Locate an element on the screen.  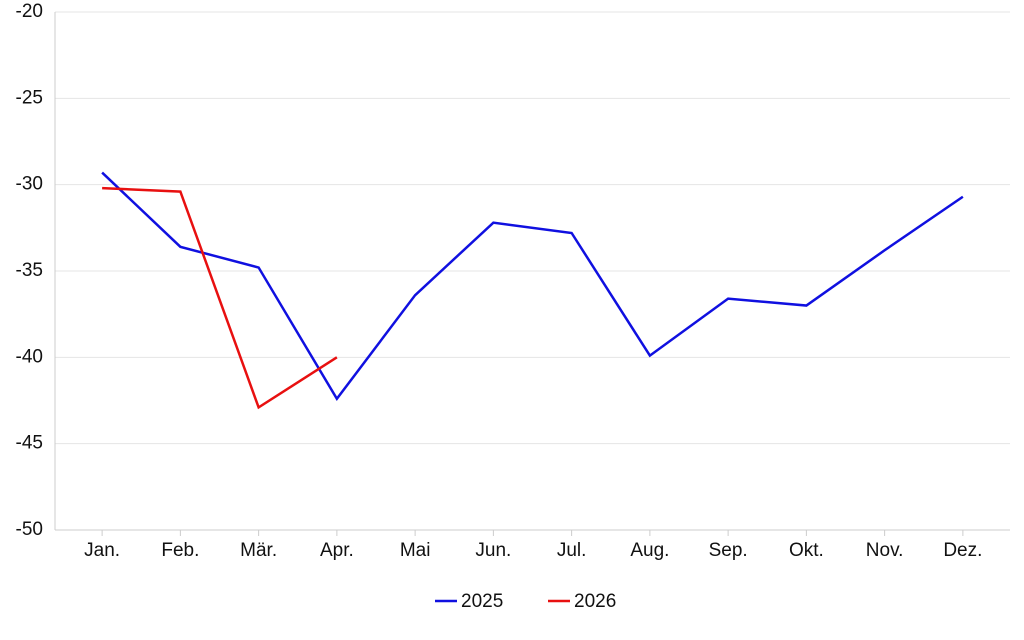
x-tick-label: Jan. is located at coordinates (102, 550).